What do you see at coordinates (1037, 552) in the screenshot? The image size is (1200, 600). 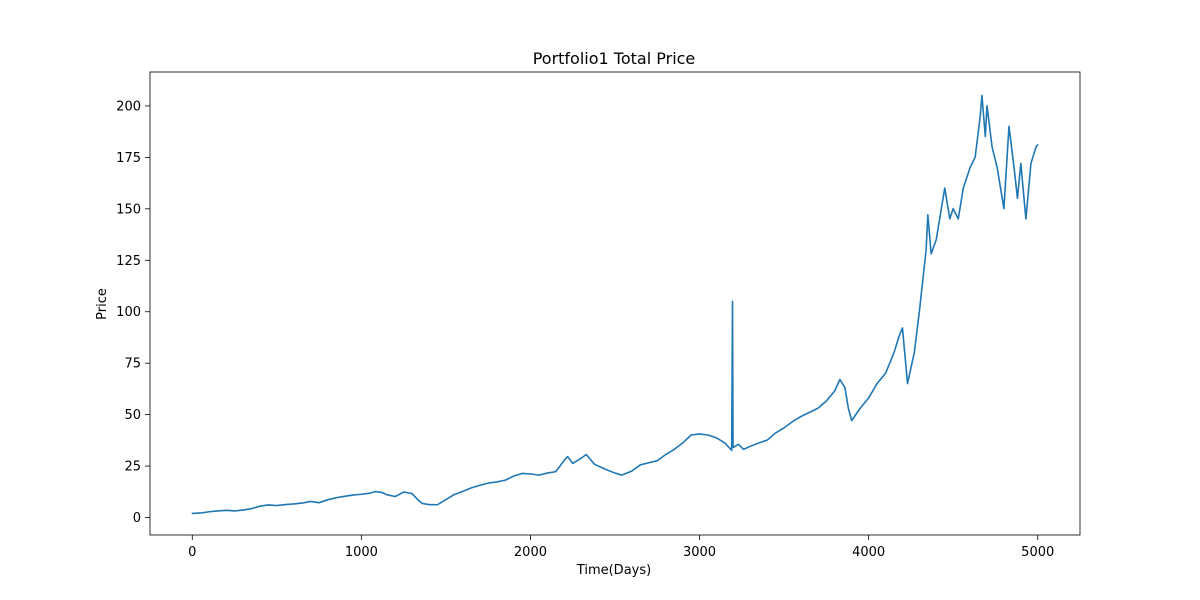 I see `x-tick-label: 5000` at bounding box center [1037, 552].